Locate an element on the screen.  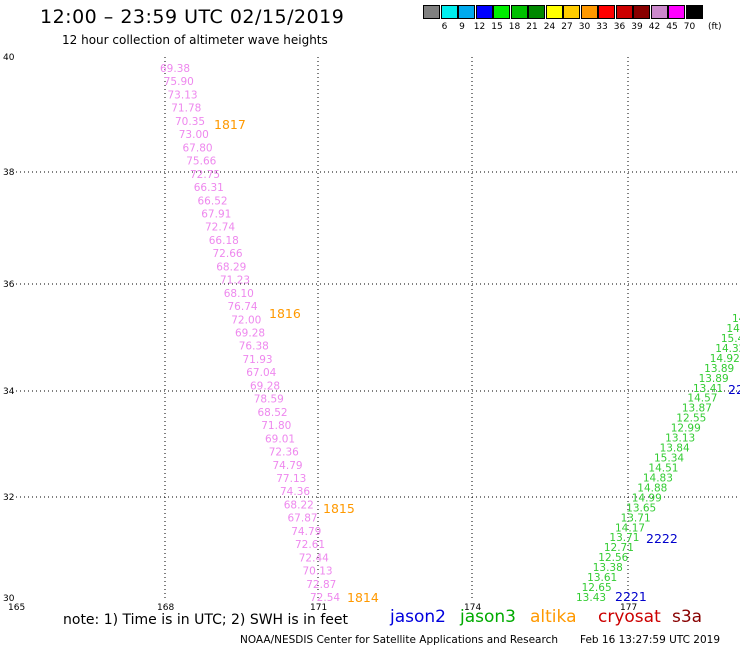
wave-height-label: 66.18 is located at coordinates (224, 241).